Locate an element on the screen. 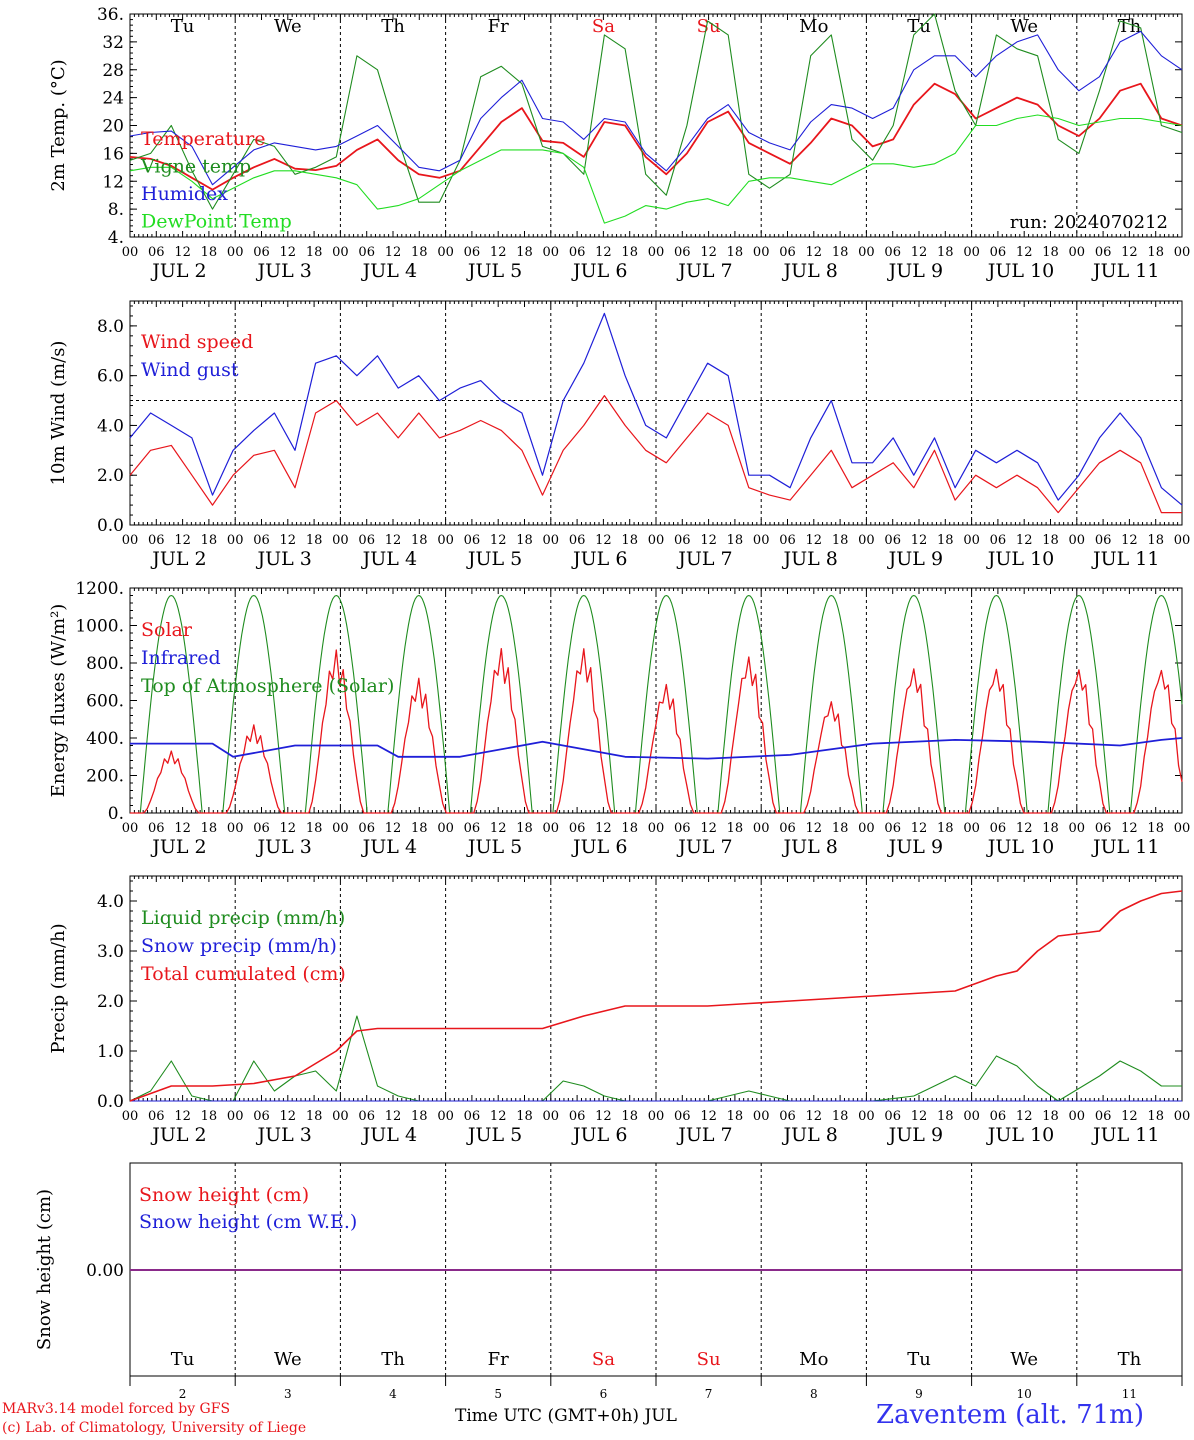 The height and width of the screenshot is (1440, 1194). legend-entry: Snow height (cm) is located at coordinates (224, 1195).